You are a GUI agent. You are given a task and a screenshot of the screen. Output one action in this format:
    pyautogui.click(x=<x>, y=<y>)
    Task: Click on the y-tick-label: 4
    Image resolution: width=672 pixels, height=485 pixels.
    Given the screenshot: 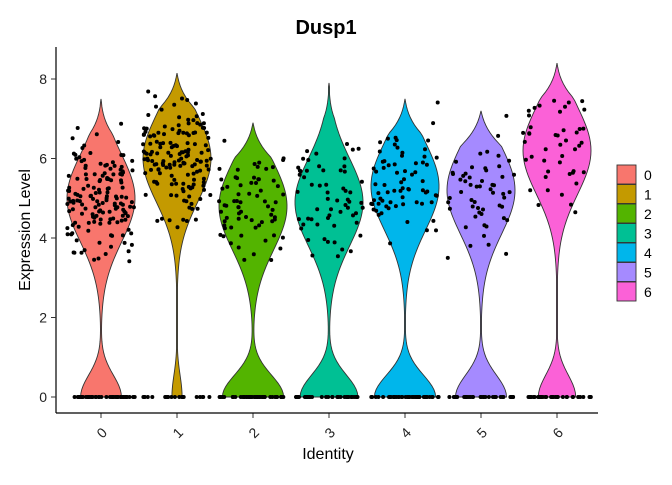 What is the action you would take?
    pyautogui.click(x=43, y=238)
    